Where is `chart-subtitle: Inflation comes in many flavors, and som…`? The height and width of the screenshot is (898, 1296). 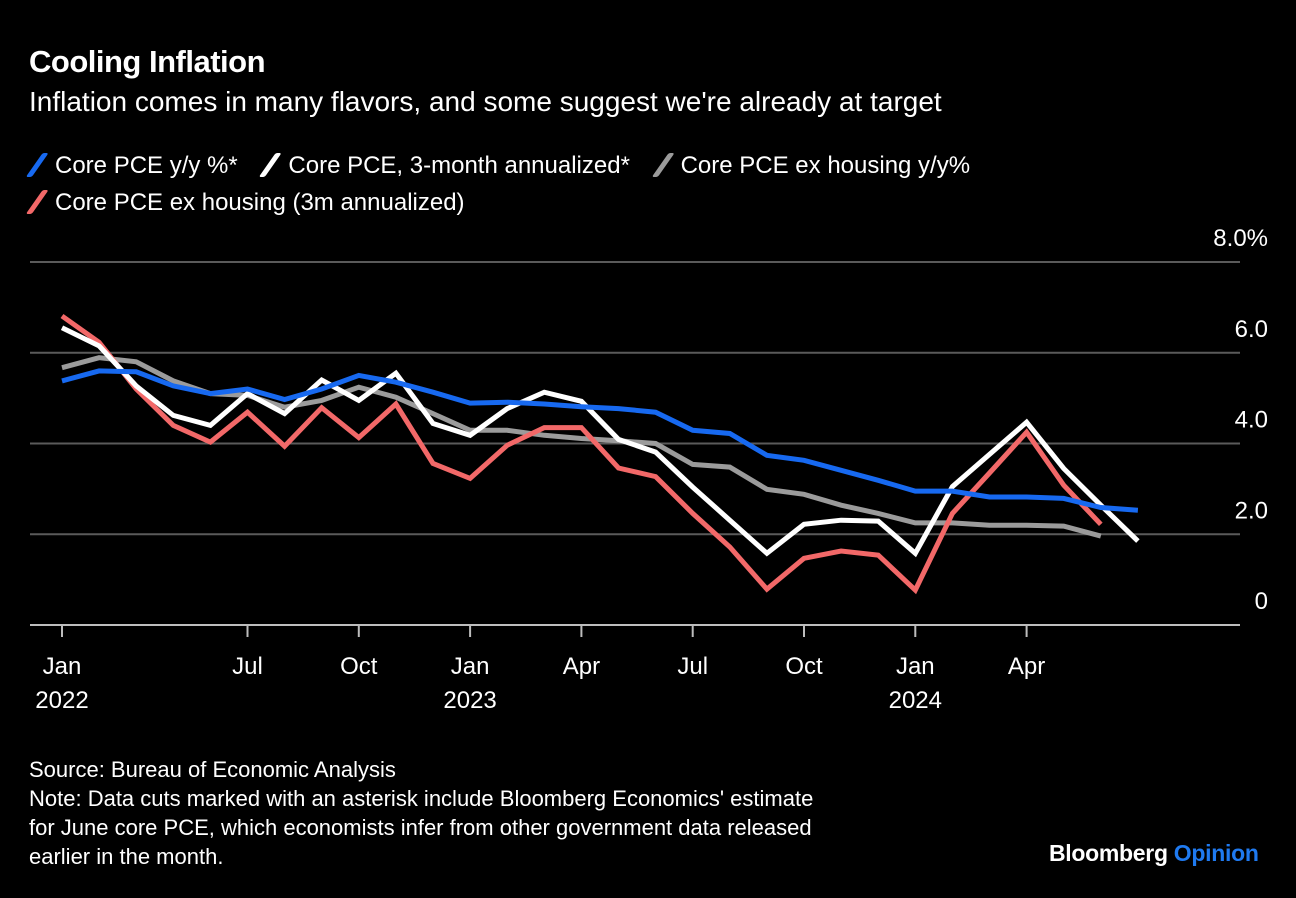
chart-subtitle: Inflation comes in many flavors, and som… is located at coordinates (485, 101).